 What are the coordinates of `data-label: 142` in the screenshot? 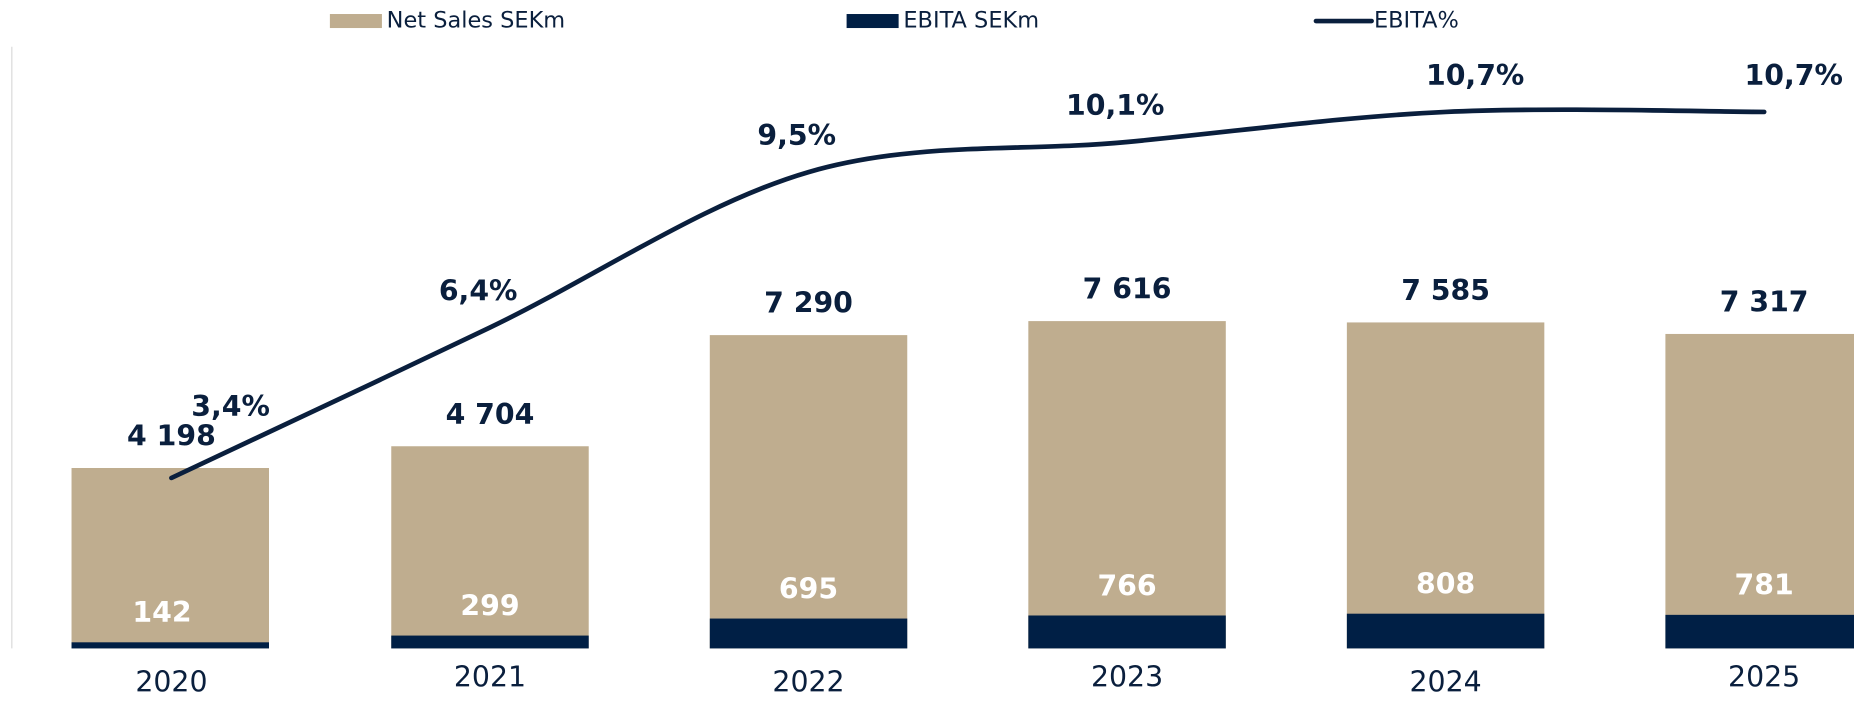 It's located at (161, 612).